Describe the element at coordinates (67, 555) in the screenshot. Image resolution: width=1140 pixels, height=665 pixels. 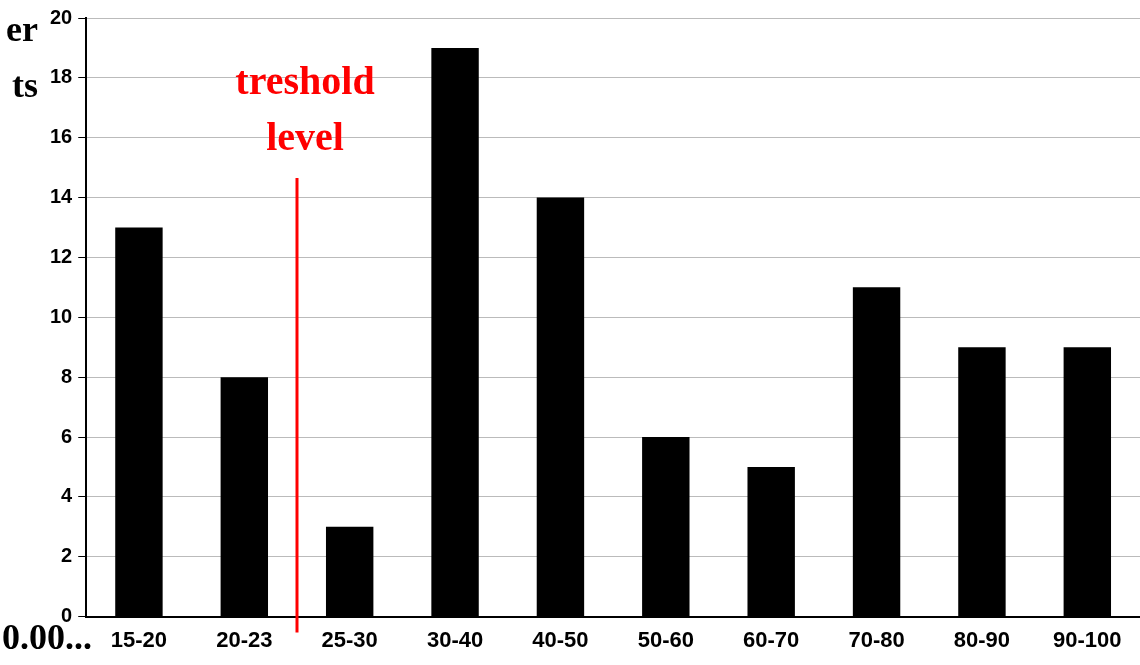
I see `y-tick-label: 2` at that location.